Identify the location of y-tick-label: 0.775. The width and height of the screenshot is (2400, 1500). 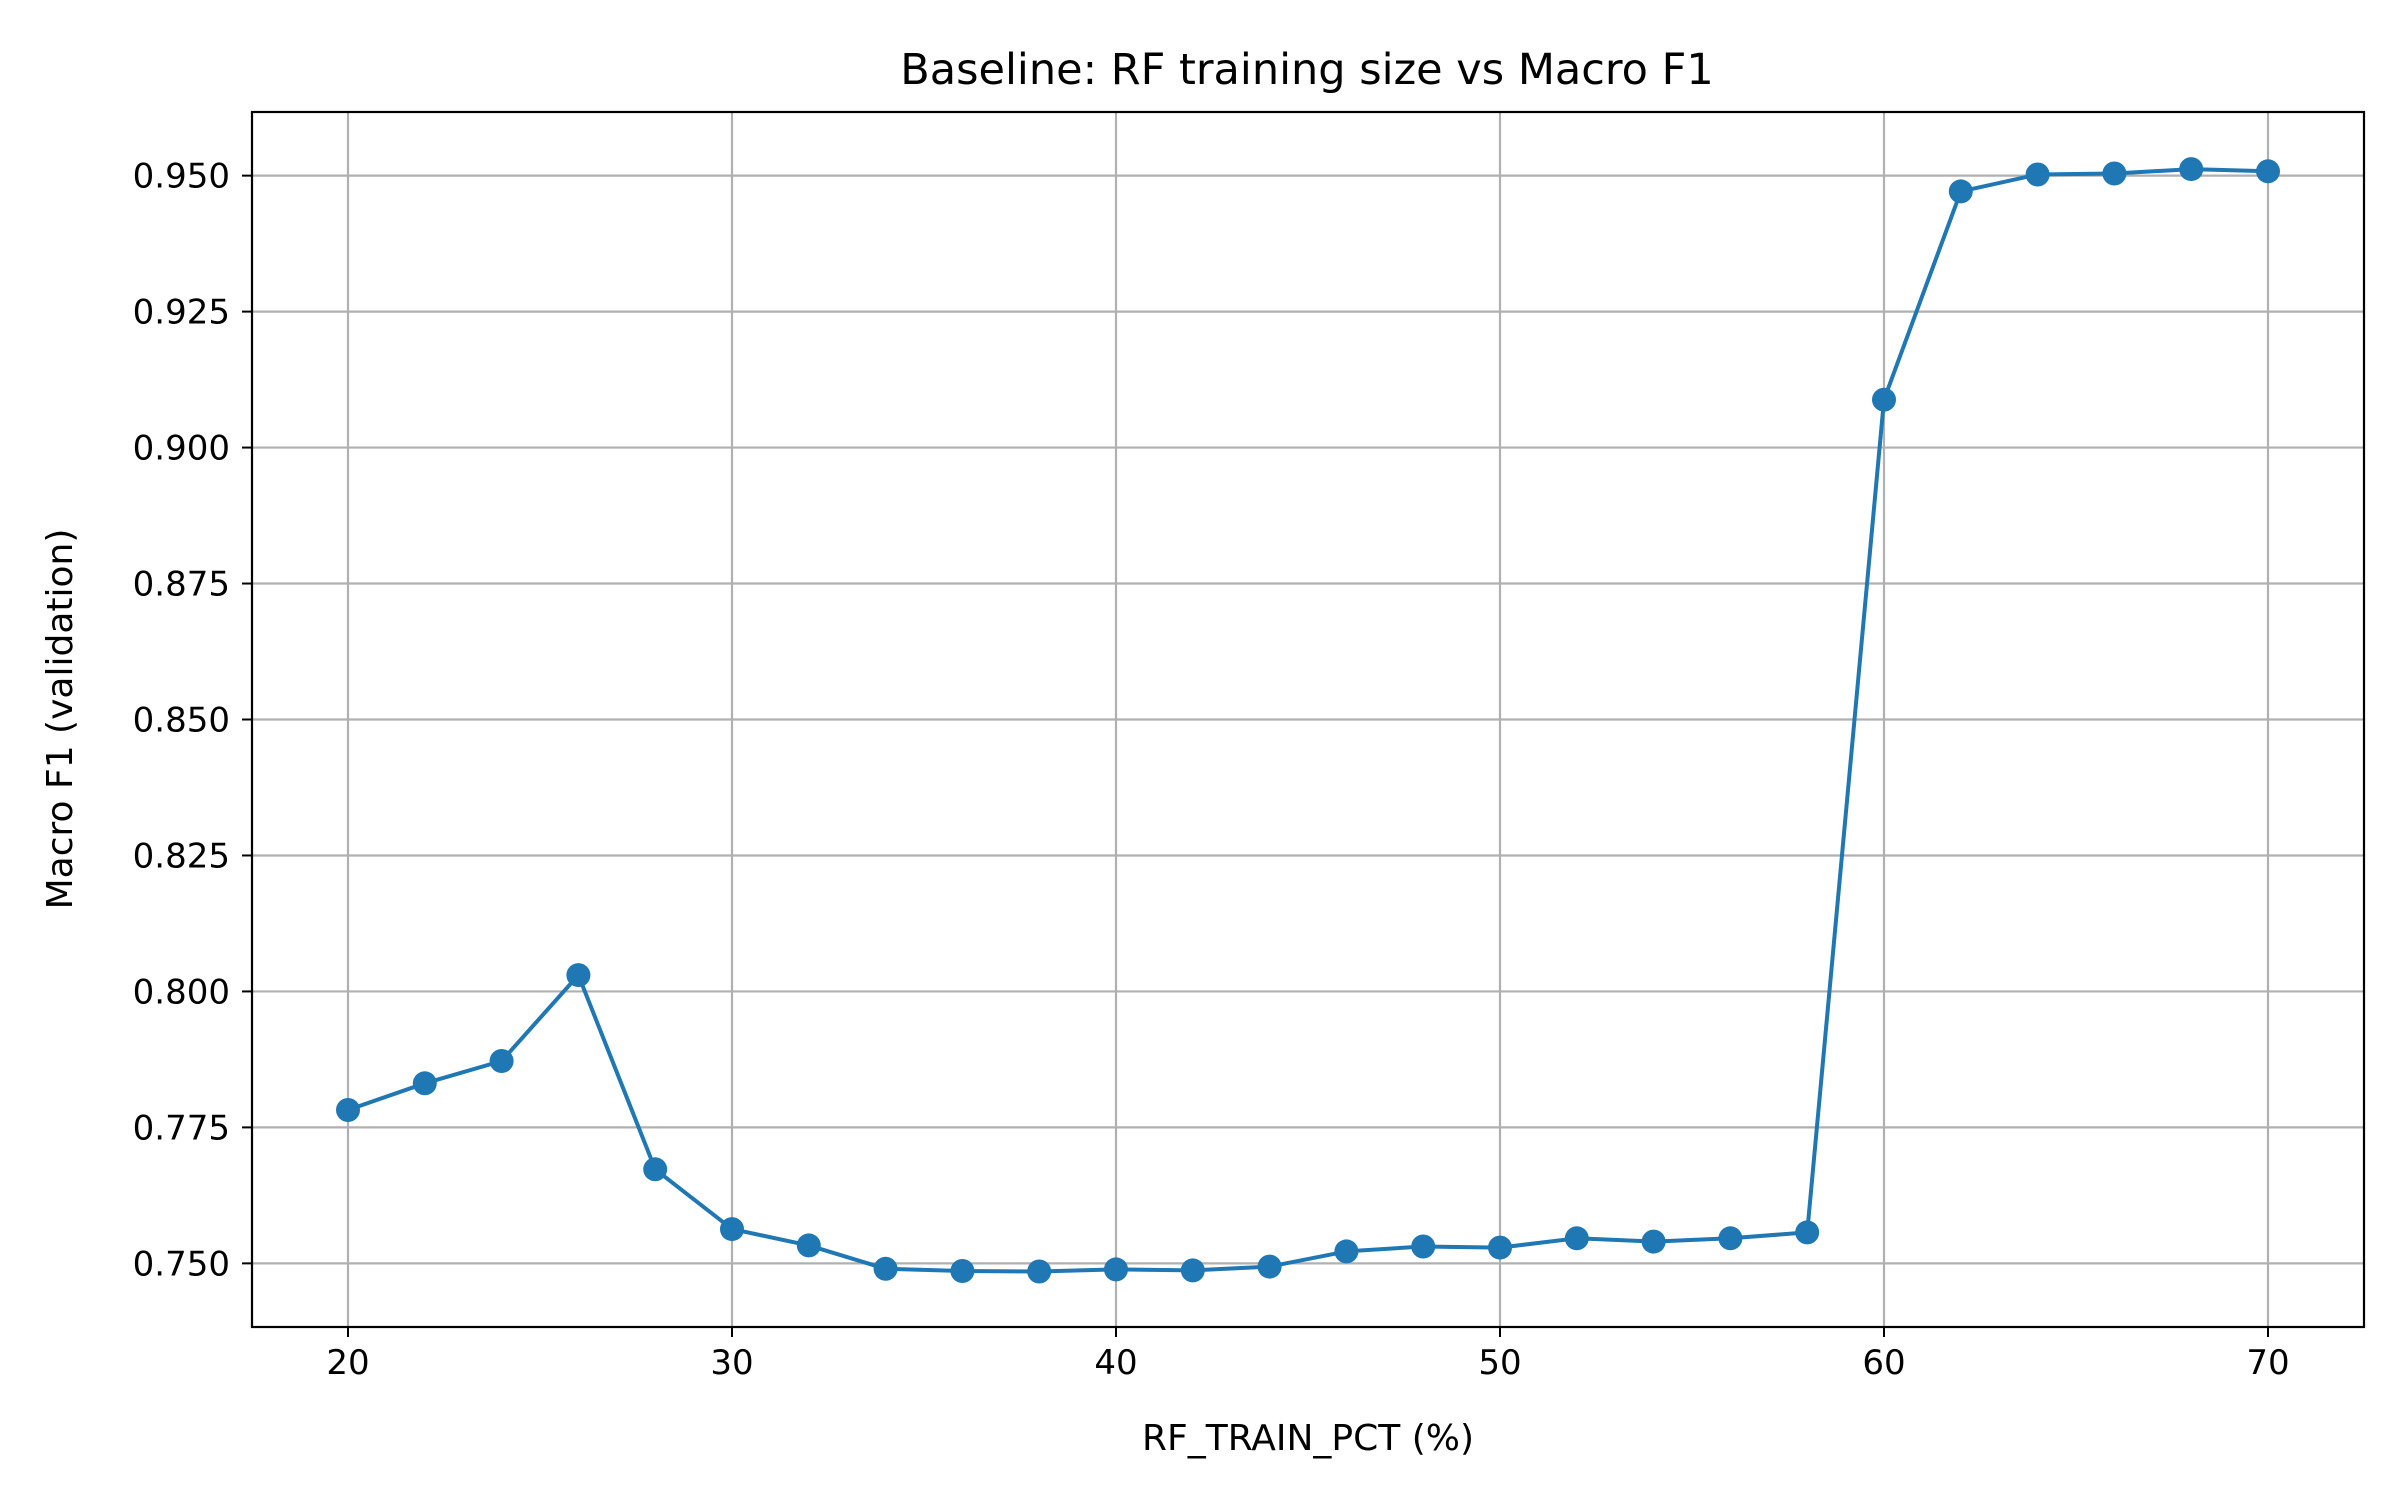
(181, 1128).